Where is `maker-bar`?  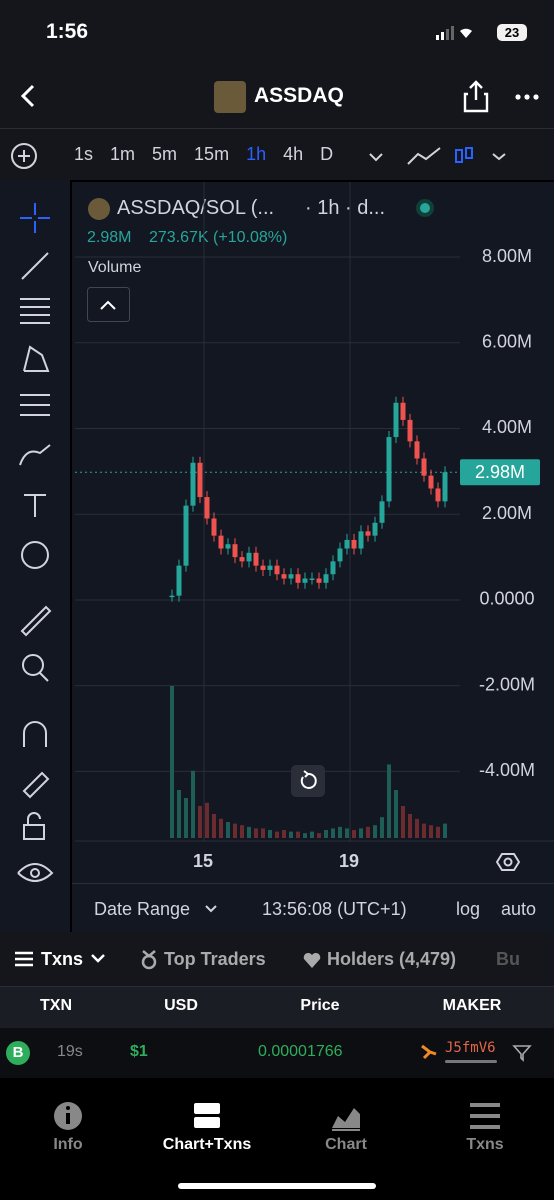 maker-bar is located at coordinates (471, 1061).